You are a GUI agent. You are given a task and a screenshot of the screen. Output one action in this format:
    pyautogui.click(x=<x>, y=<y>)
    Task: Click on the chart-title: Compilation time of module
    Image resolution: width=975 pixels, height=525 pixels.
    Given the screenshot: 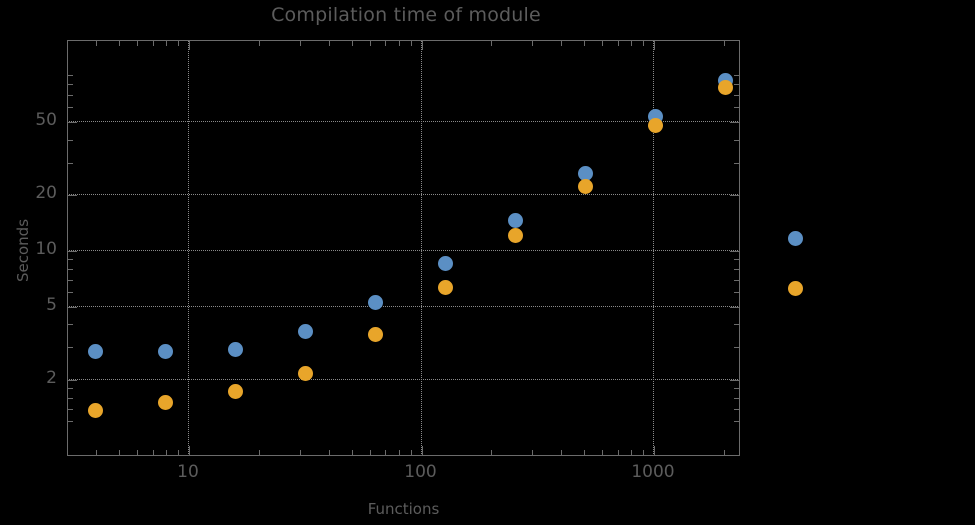 What is the action you would take?
    pyautogui.click(x=406, y=15)
    